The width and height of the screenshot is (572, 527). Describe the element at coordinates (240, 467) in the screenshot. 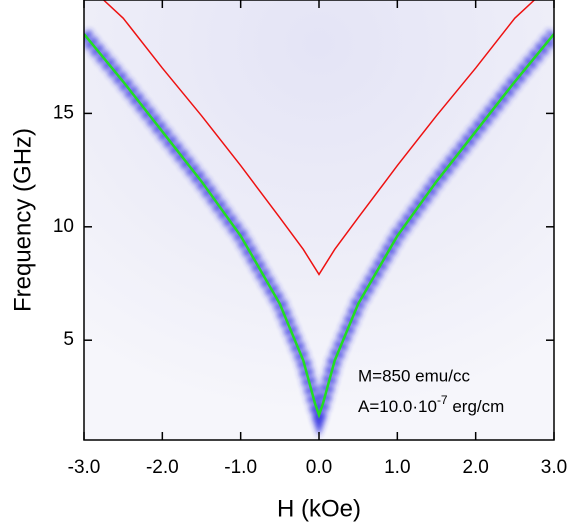

I see `x-tick-label: -1.0` at that location.